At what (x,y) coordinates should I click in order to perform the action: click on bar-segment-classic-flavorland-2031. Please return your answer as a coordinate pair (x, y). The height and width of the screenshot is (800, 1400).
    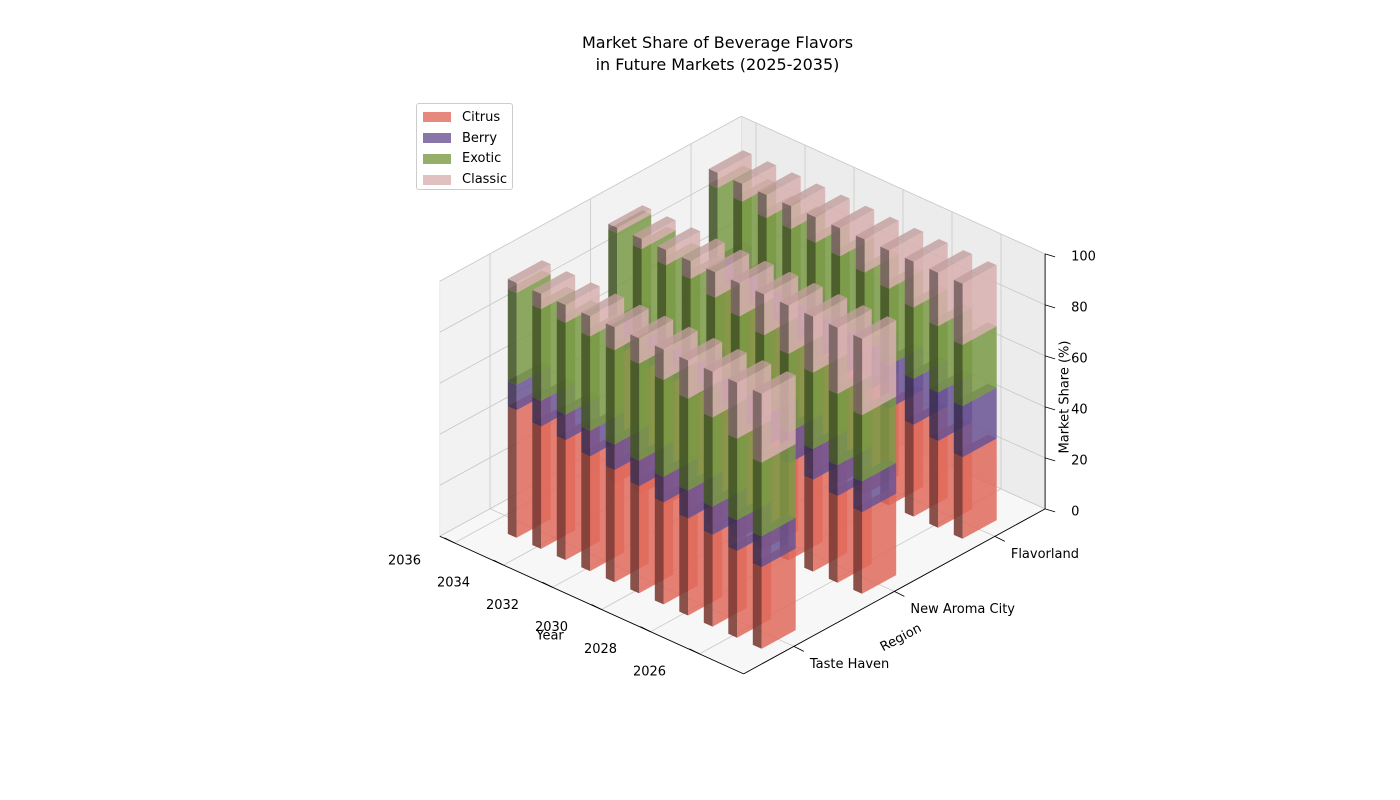
    Looking at the image, I should click on (828, 218).